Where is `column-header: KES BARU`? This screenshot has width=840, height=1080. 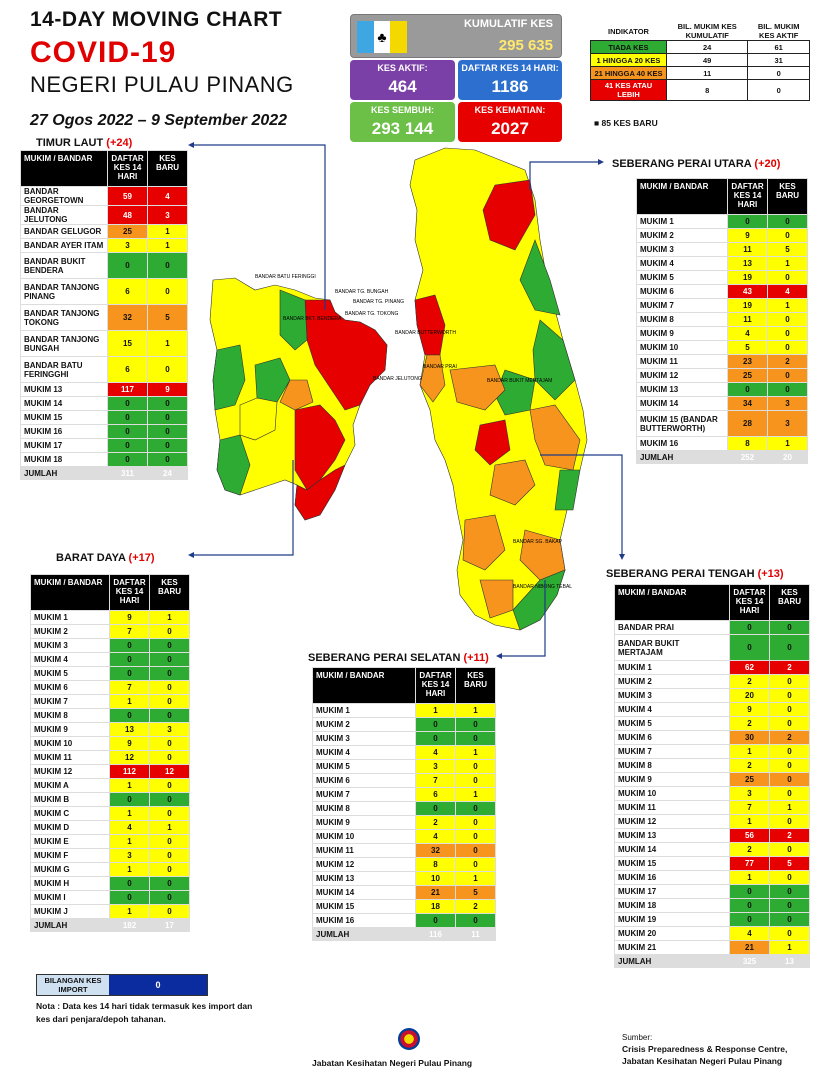 column-header: KES BARU is located at coordinates (789, 602).